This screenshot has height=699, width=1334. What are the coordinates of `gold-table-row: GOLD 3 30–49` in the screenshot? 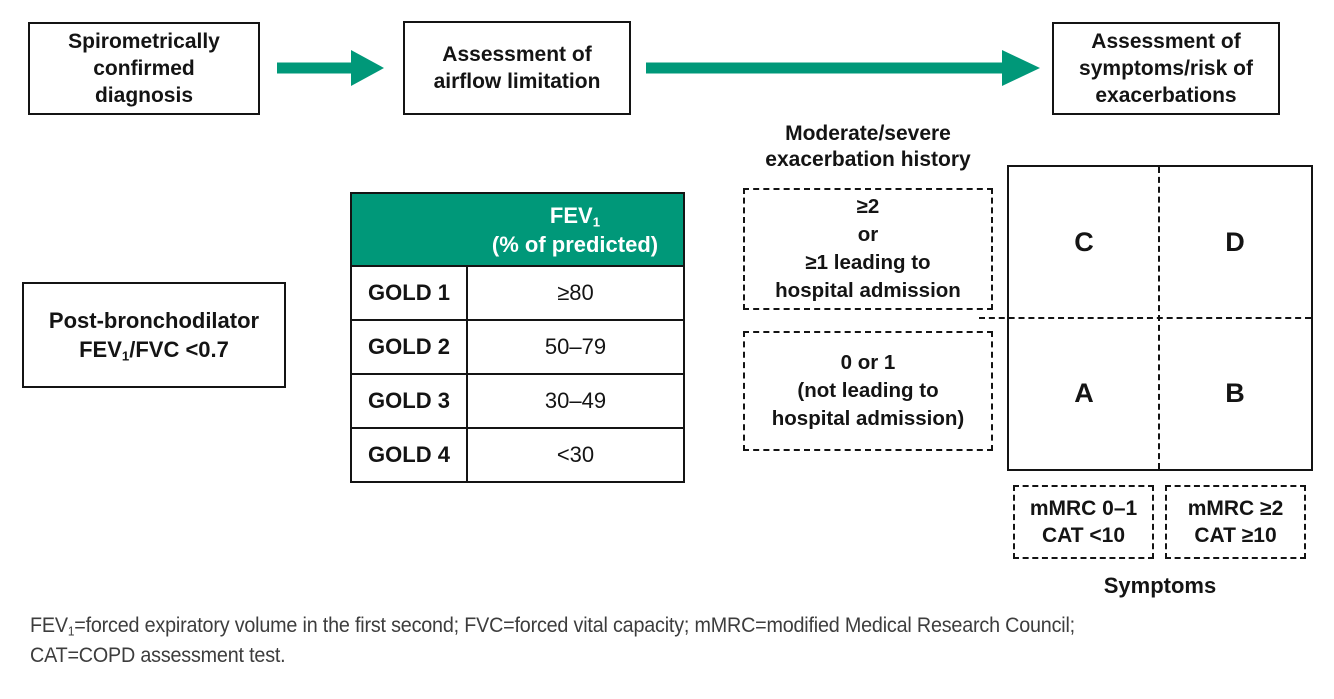 It's located at (517, 400).